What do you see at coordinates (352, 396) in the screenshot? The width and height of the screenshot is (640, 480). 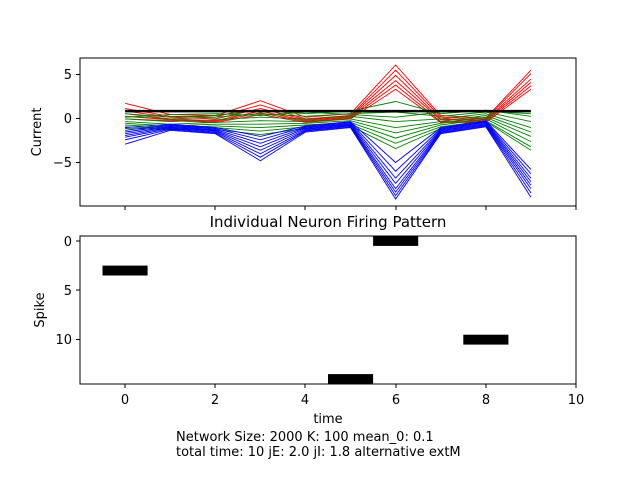 I see `spike-x-ticks: 0 2 4 6 8 10` at bounding box center [352, 396].